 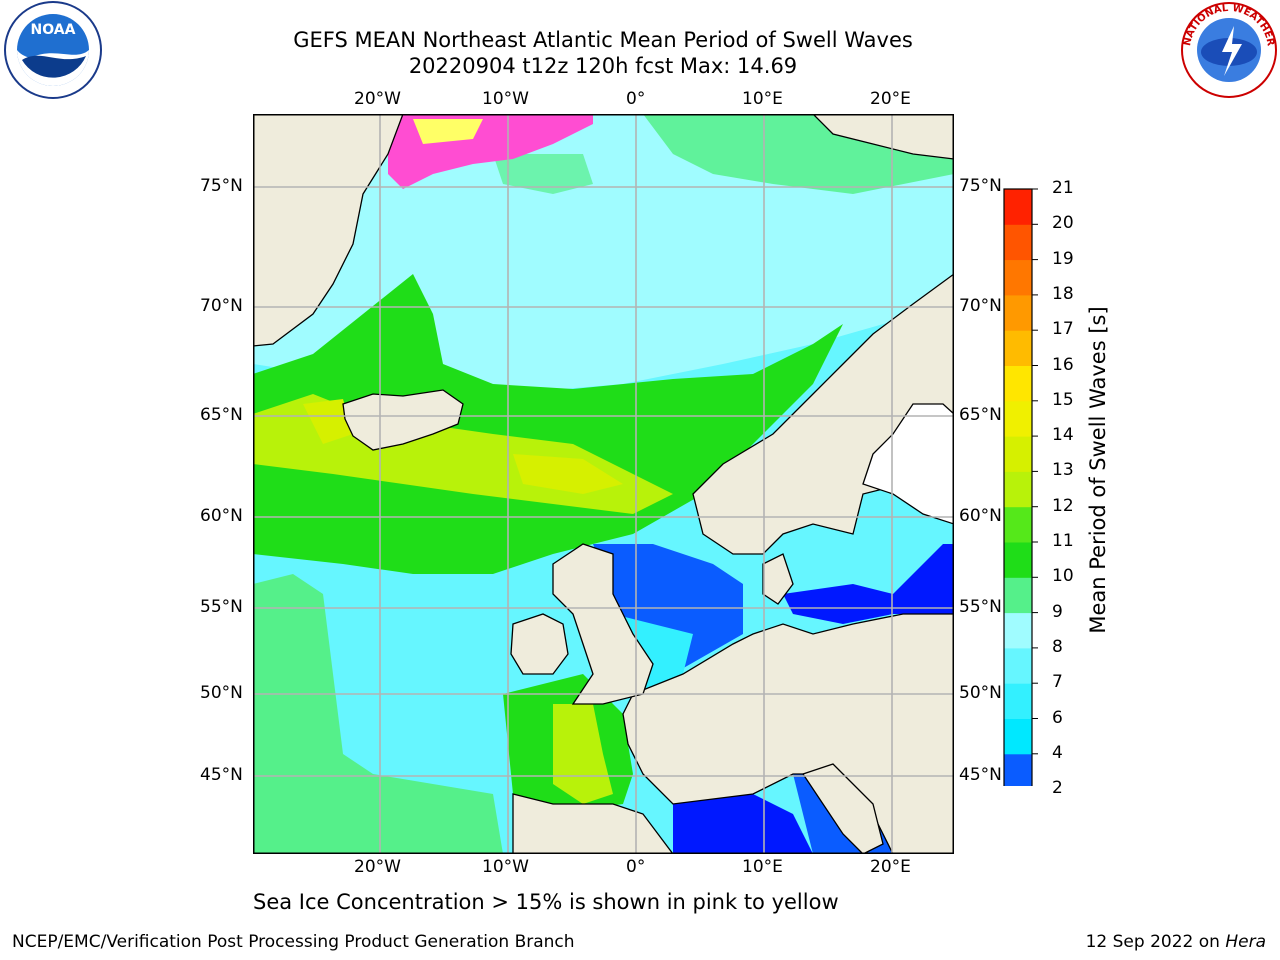 I want to click on swell-band-yellow, so click(x=328, y=421).